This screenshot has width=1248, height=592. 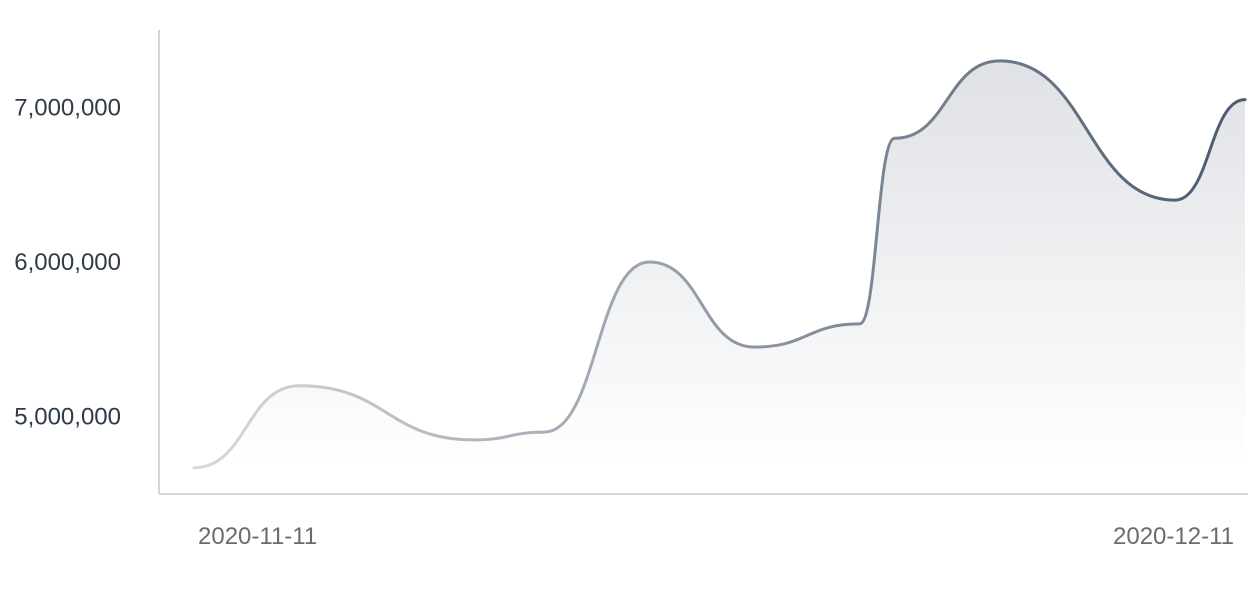 I want to click on y-tick-label: 7,000,000, so click(x=67, y=107).